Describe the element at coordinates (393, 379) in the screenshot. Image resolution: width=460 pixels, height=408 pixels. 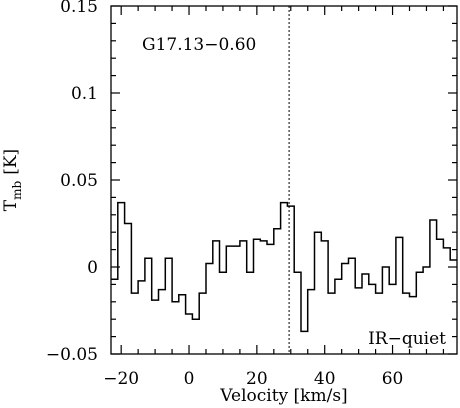
I see `x-tick-label: 60` at that location.